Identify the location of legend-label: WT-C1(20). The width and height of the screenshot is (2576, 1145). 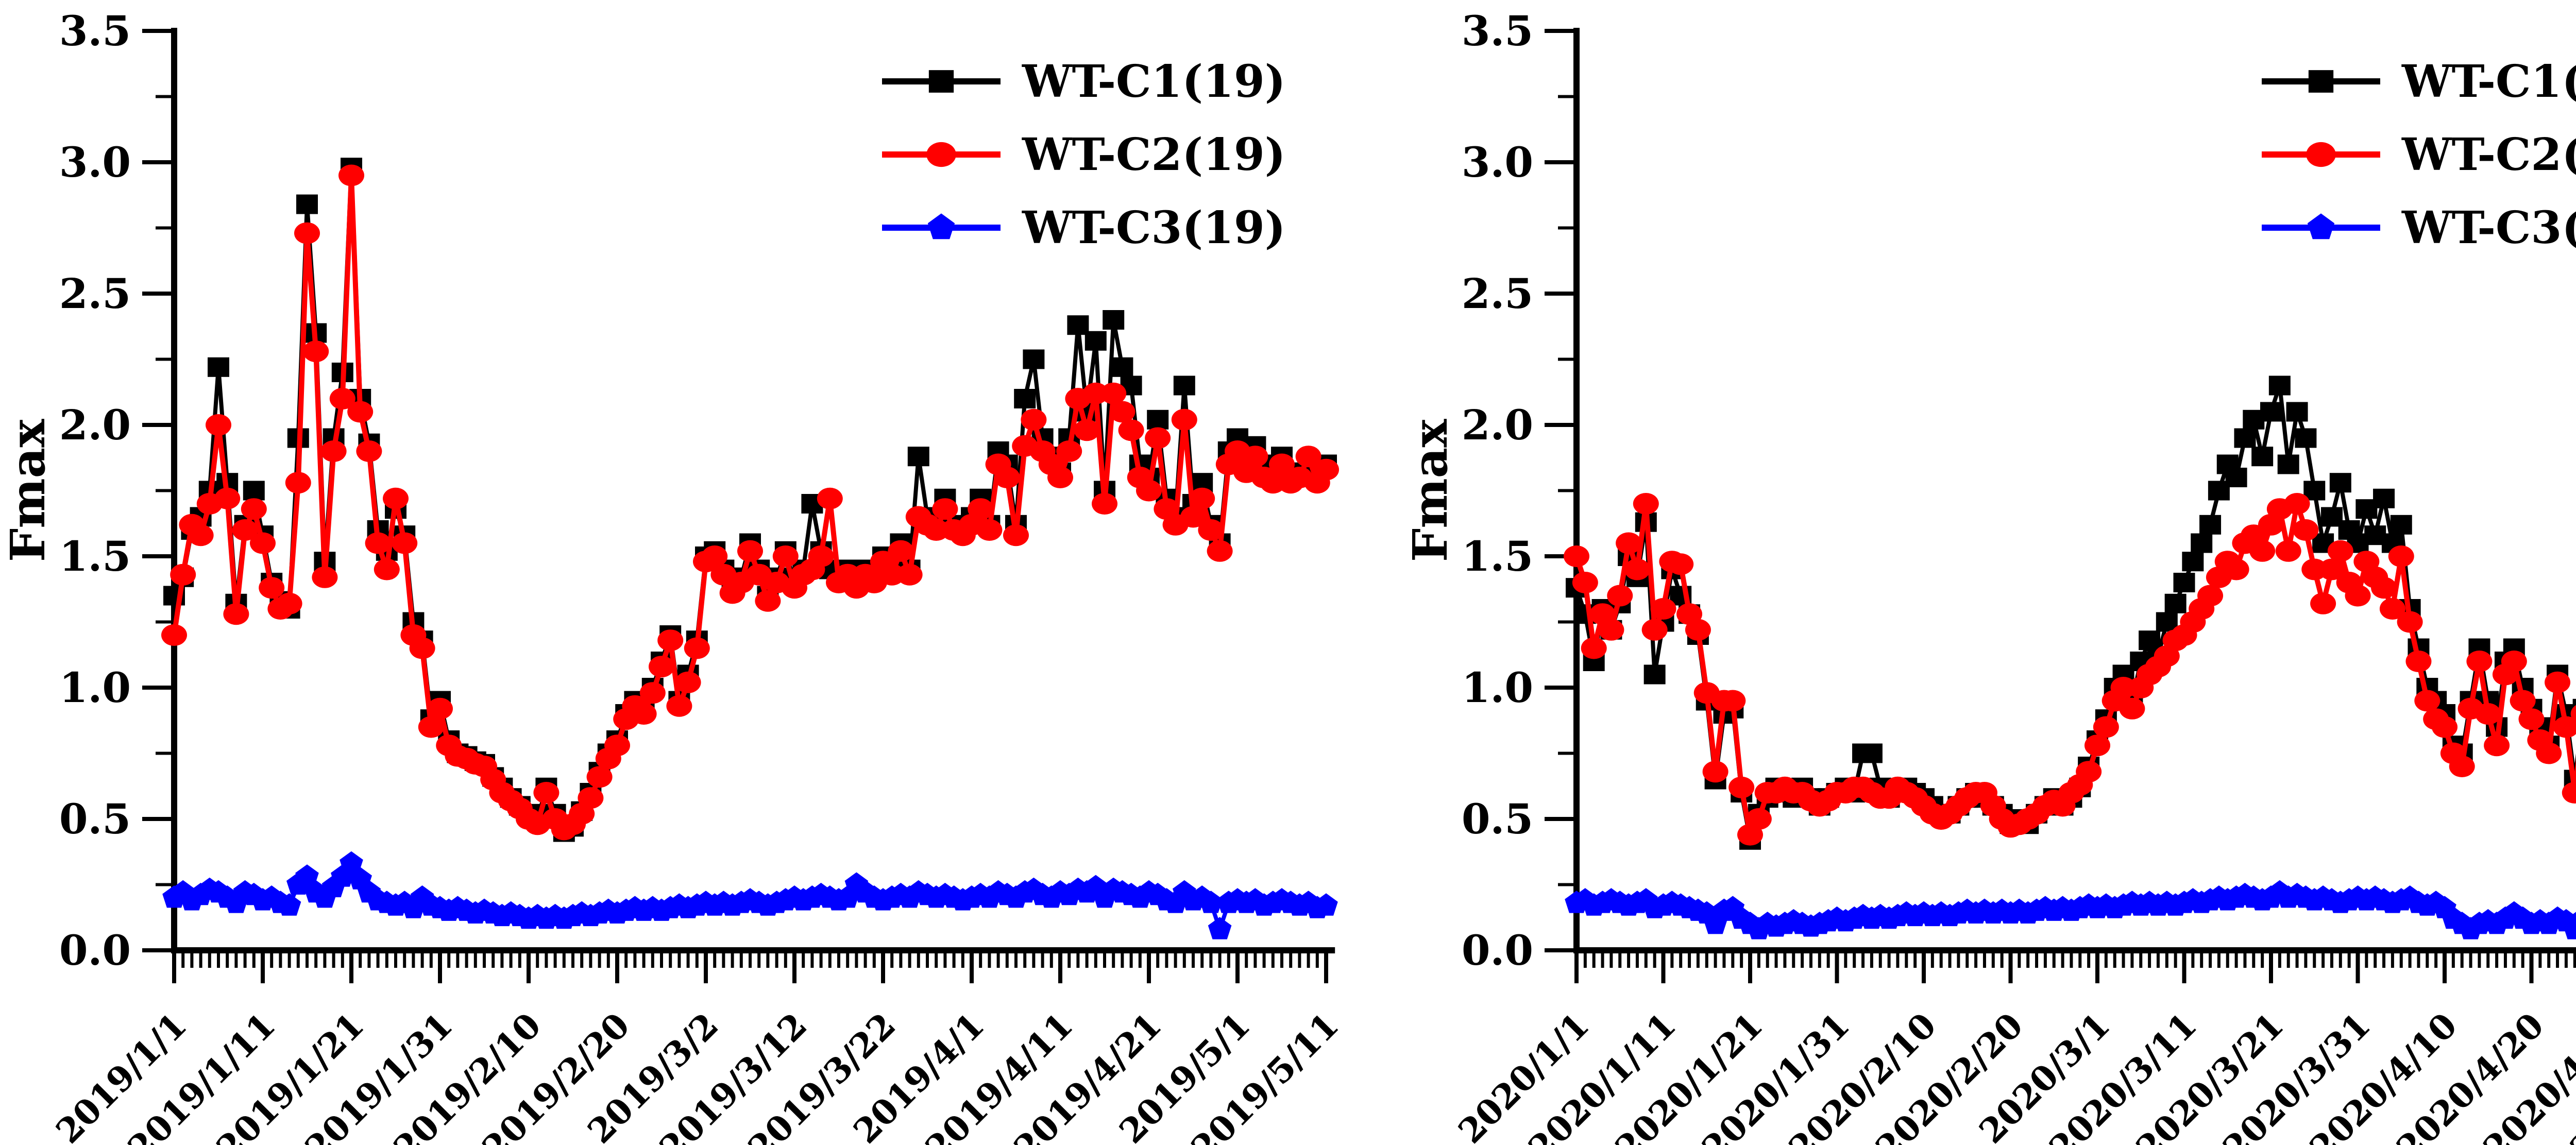
(2488, 82).